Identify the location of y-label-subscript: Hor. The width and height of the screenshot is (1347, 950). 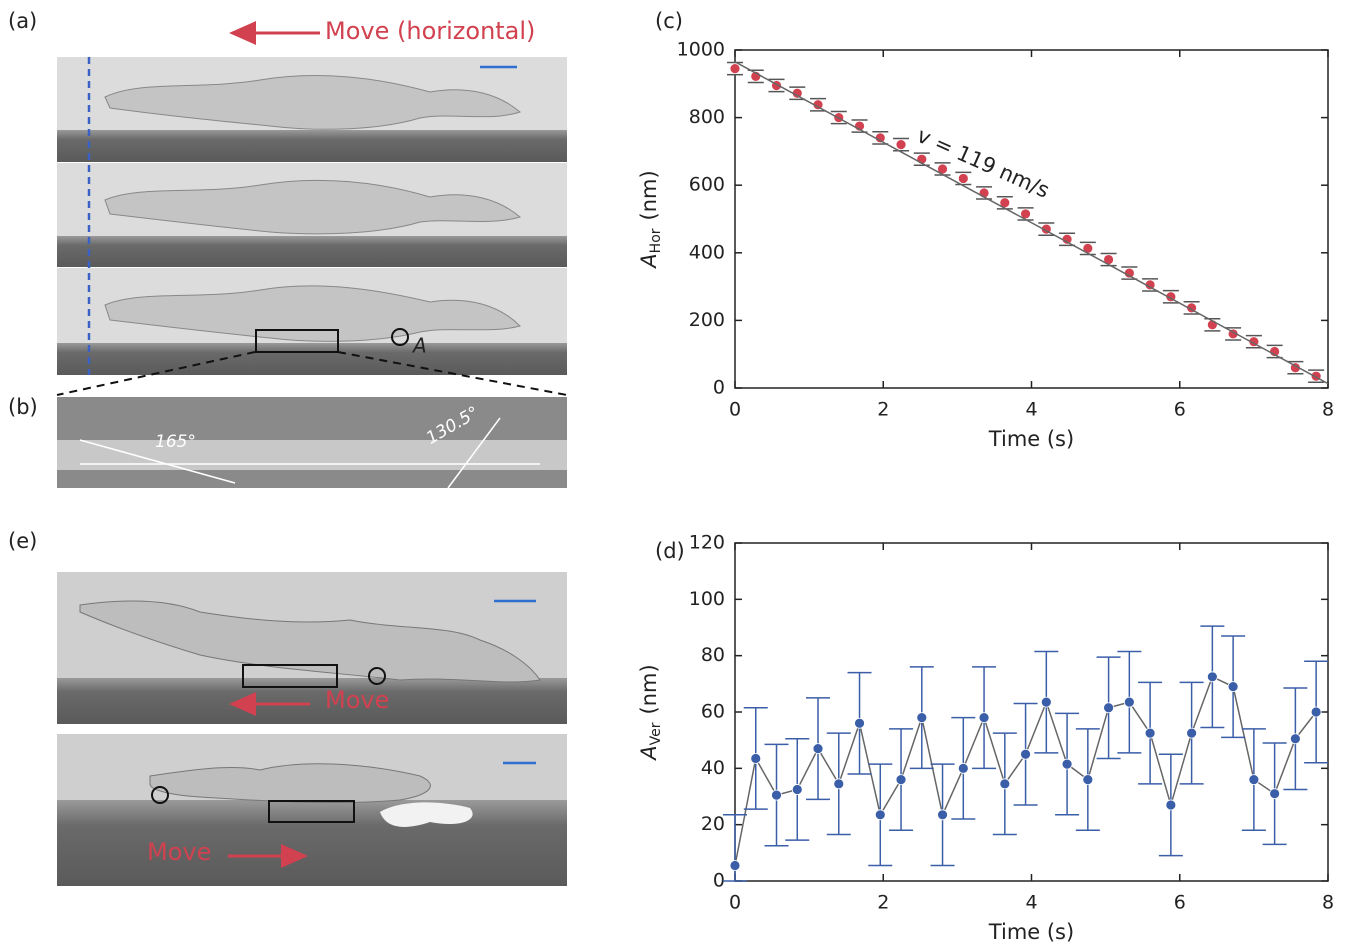
(656, 240).